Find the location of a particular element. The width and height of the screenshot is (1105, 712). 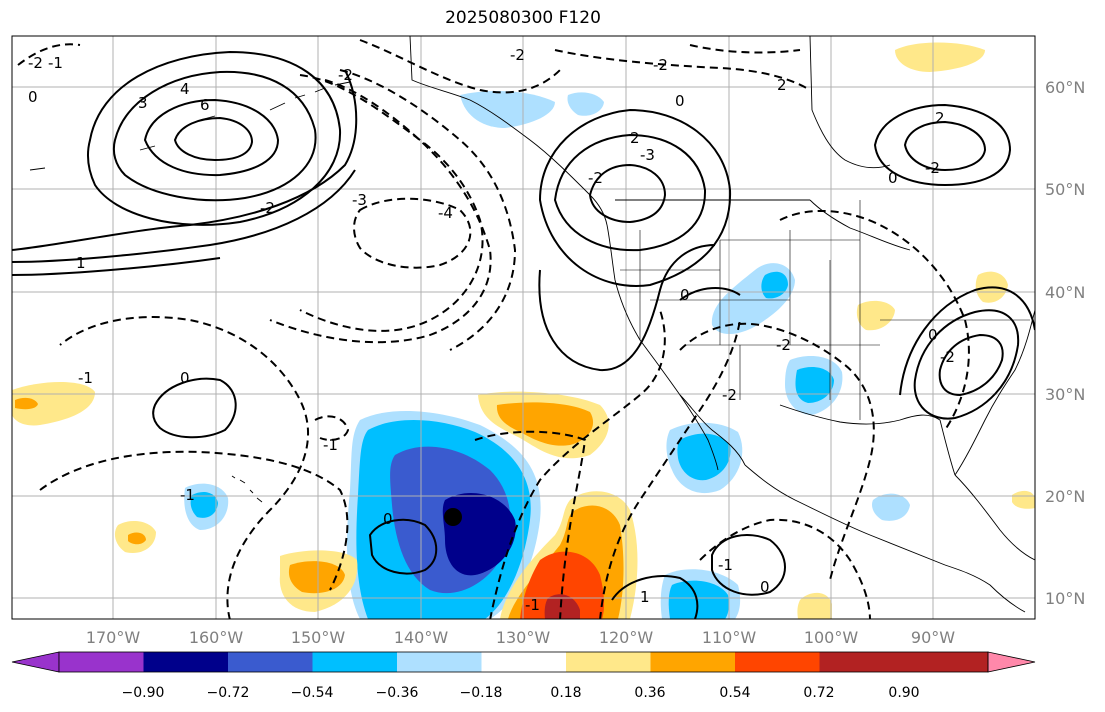

colorbar-label: 0.18 is located at coordinates (565, 693).